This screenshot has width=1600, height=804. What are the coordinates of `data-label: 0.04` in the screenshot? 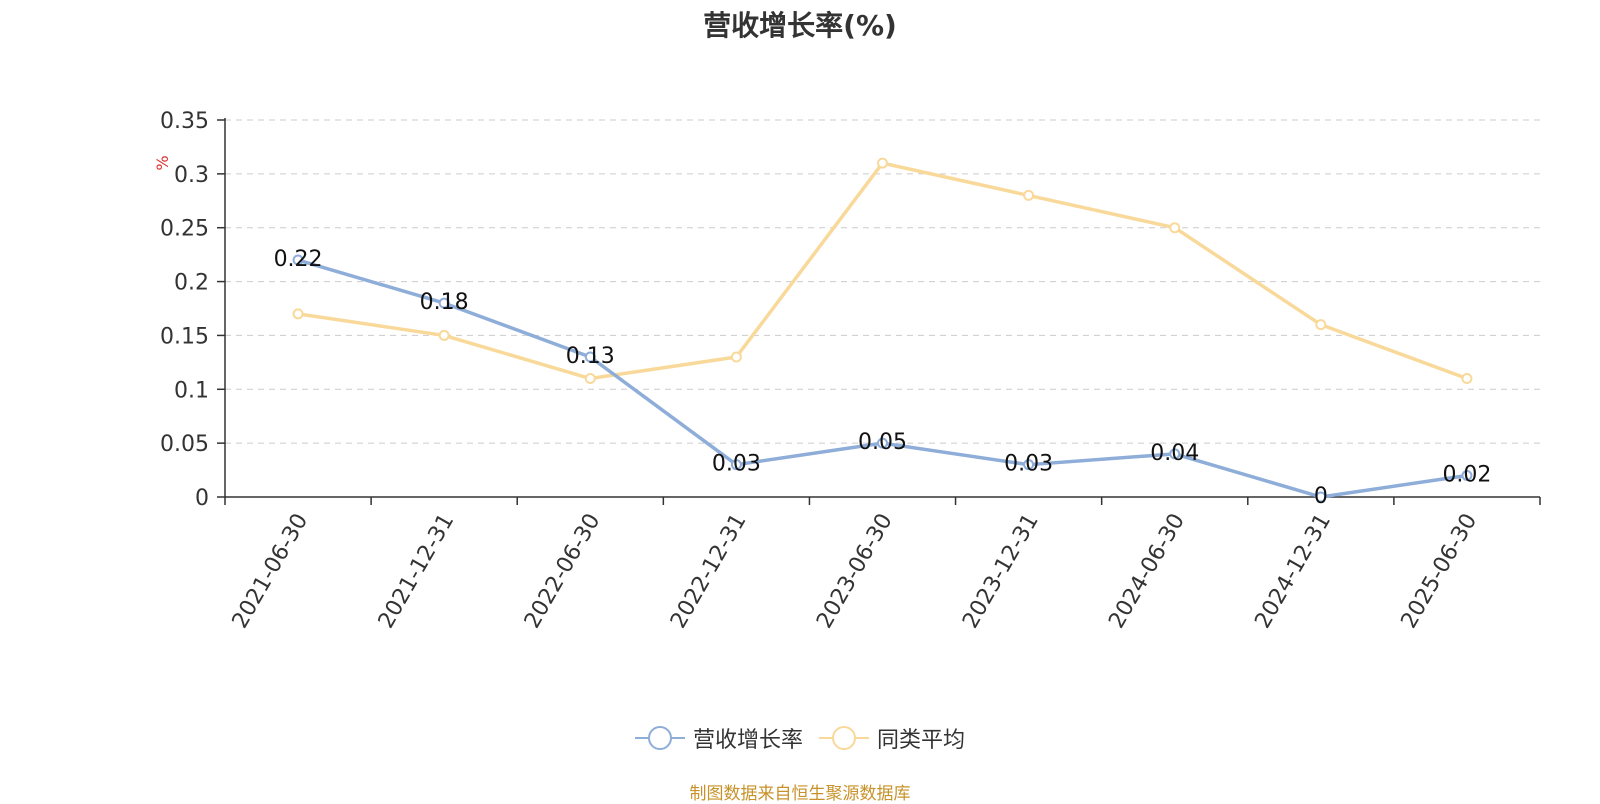 It's located at (1174, 453).